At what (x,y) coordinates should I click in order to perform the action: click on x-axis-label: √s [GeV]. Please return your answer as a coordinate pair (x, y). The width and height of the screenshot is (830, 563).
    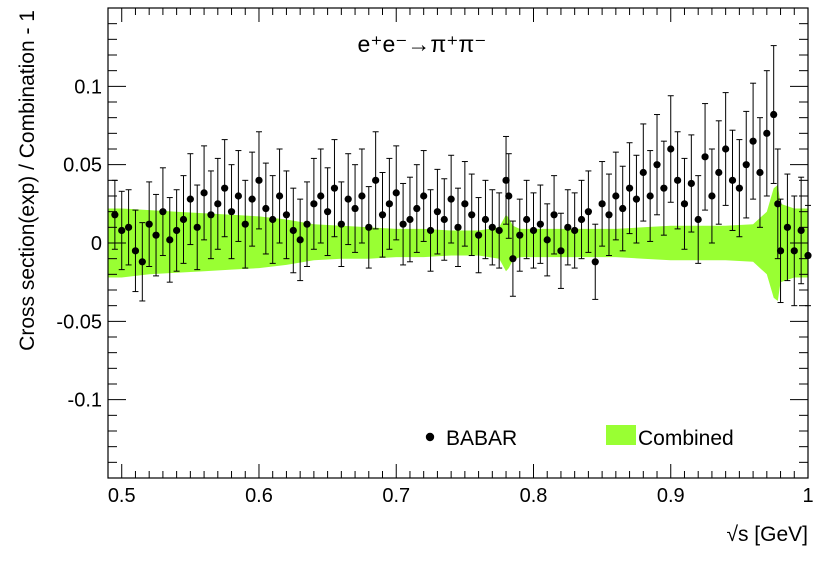
    Looking at the image, I should click on (767, 534).